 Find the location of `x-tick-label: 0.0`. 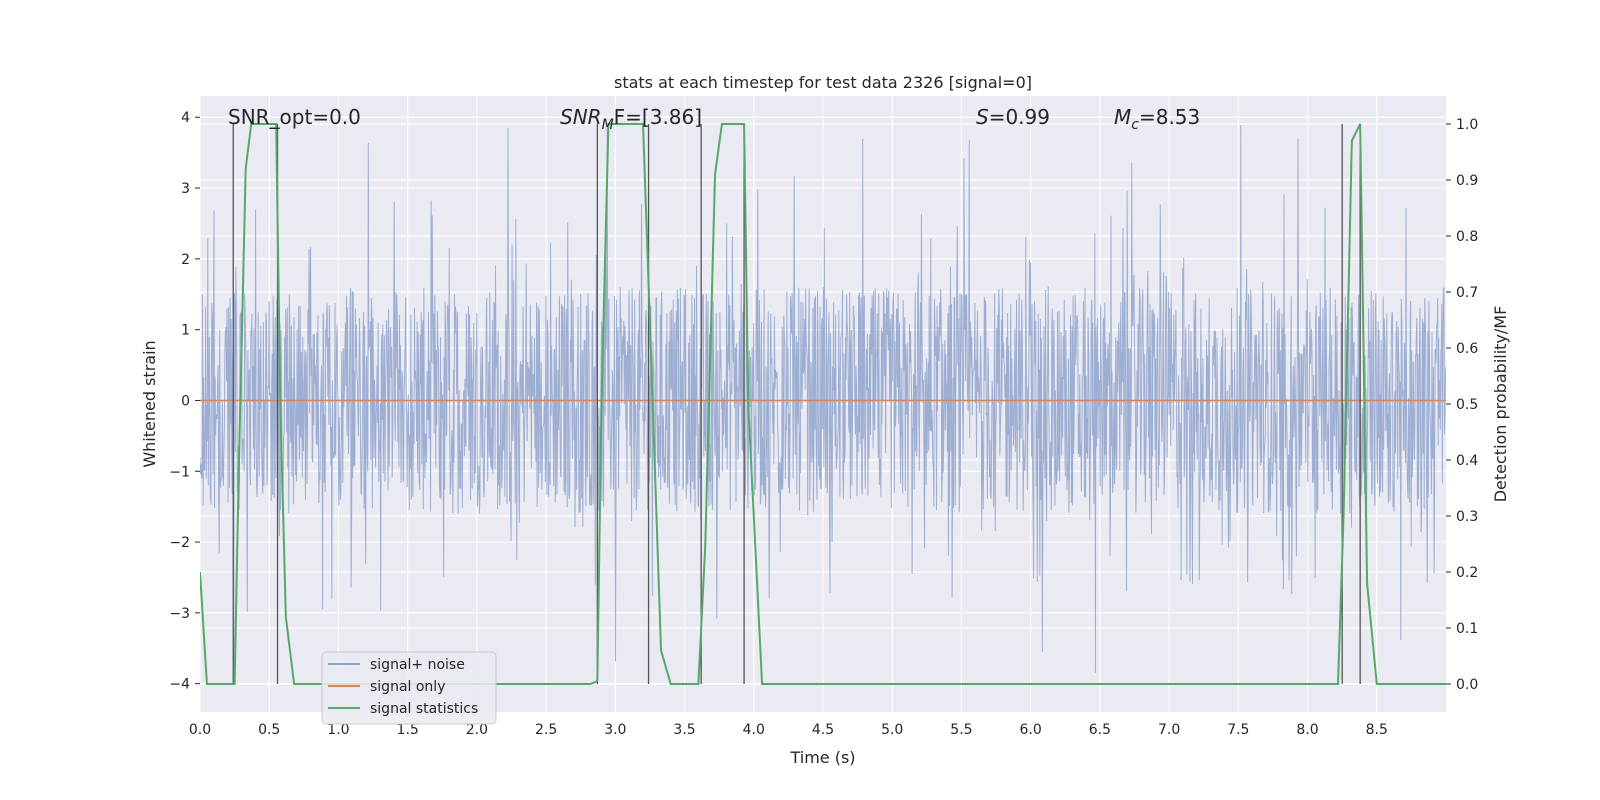

x-tick-label: 0.0 is located at coordinates (200, 730).